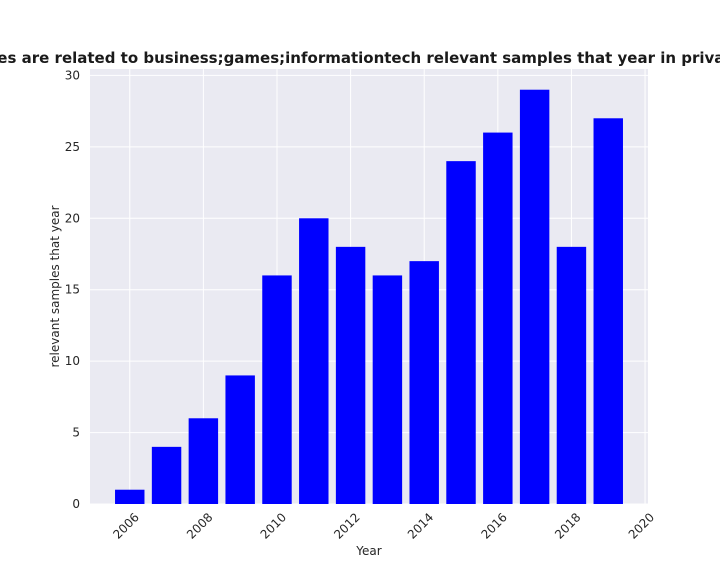 The image size is (720, 576). I want to click on x-tick-label: 2020, so click(641, 525).